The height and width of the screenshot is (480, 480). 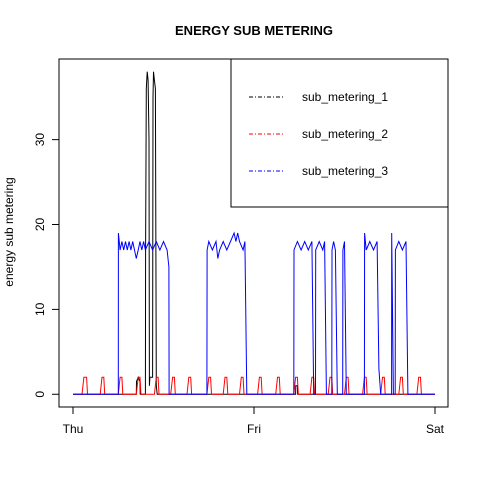 What do you see at coordinates (9, 231) in the screenshot?
I see `y-axis-label: energy sub metering` at bounding box center [9, 231].